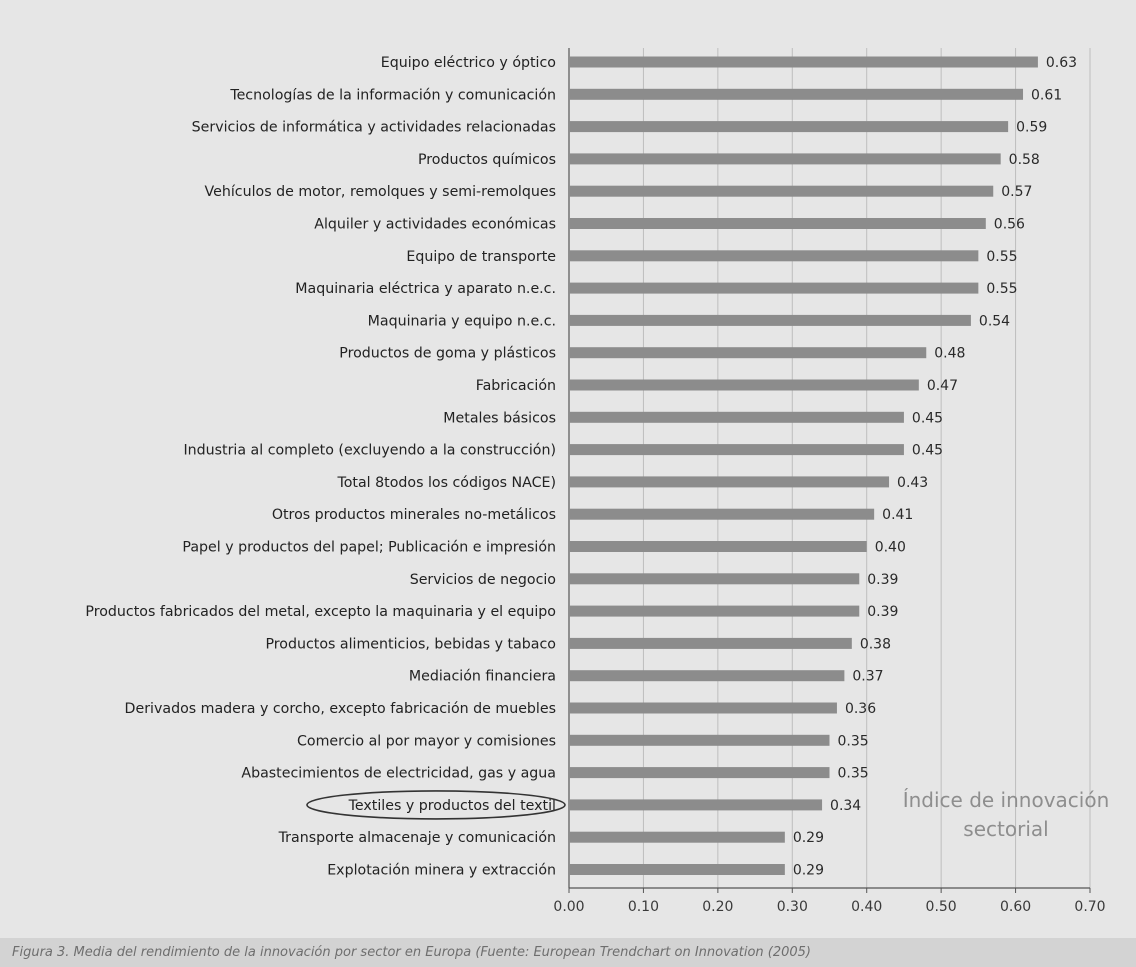 This screenshot has width=1136, height=967. What do you see at coordinates (446, 483) in the screenshot?
I see `category-label: Total 8todos los códigos NACE)` at bounding box center [446, 483].